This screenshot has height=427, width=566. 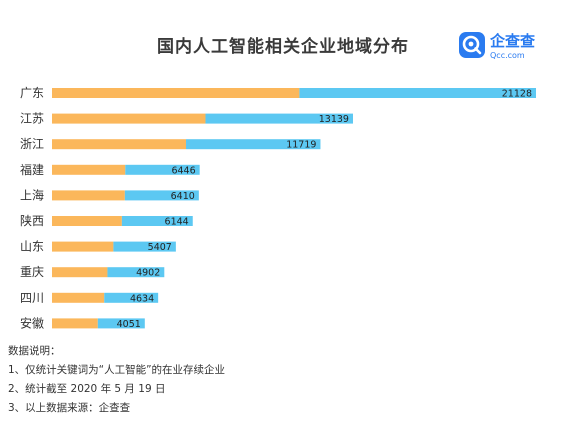 I want to click on bar-value-label: 5407, so click(x=160, y=247).